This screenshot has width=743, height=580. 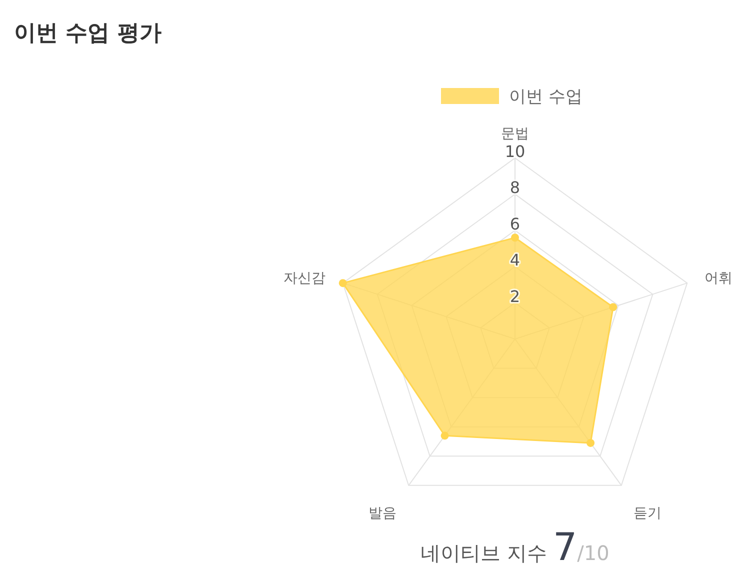 What do you see at coordinates (515, 260) in the screenshot?
I see `y-tick-label: 4` at bounding box center [515, 260].